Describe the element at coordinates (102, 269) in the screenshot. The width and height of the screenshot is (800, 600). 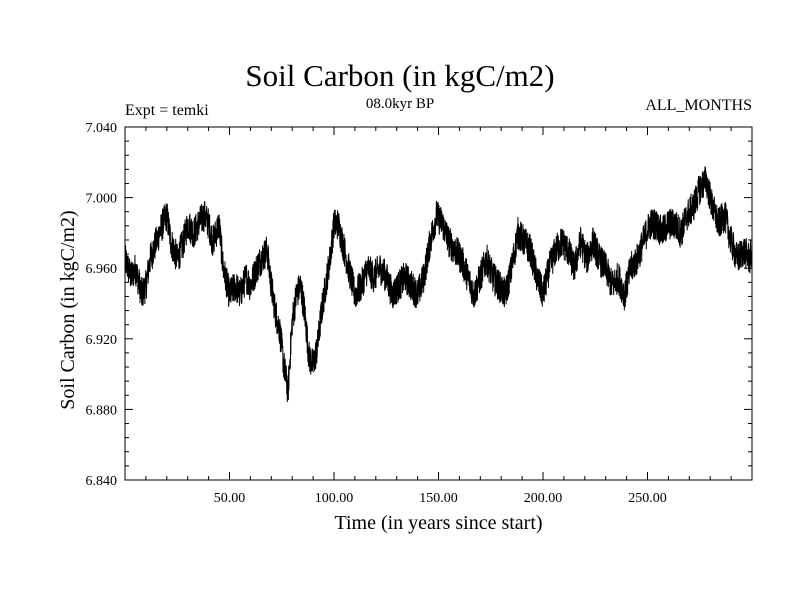
I see `y-tick-label: 6.960` at that location.